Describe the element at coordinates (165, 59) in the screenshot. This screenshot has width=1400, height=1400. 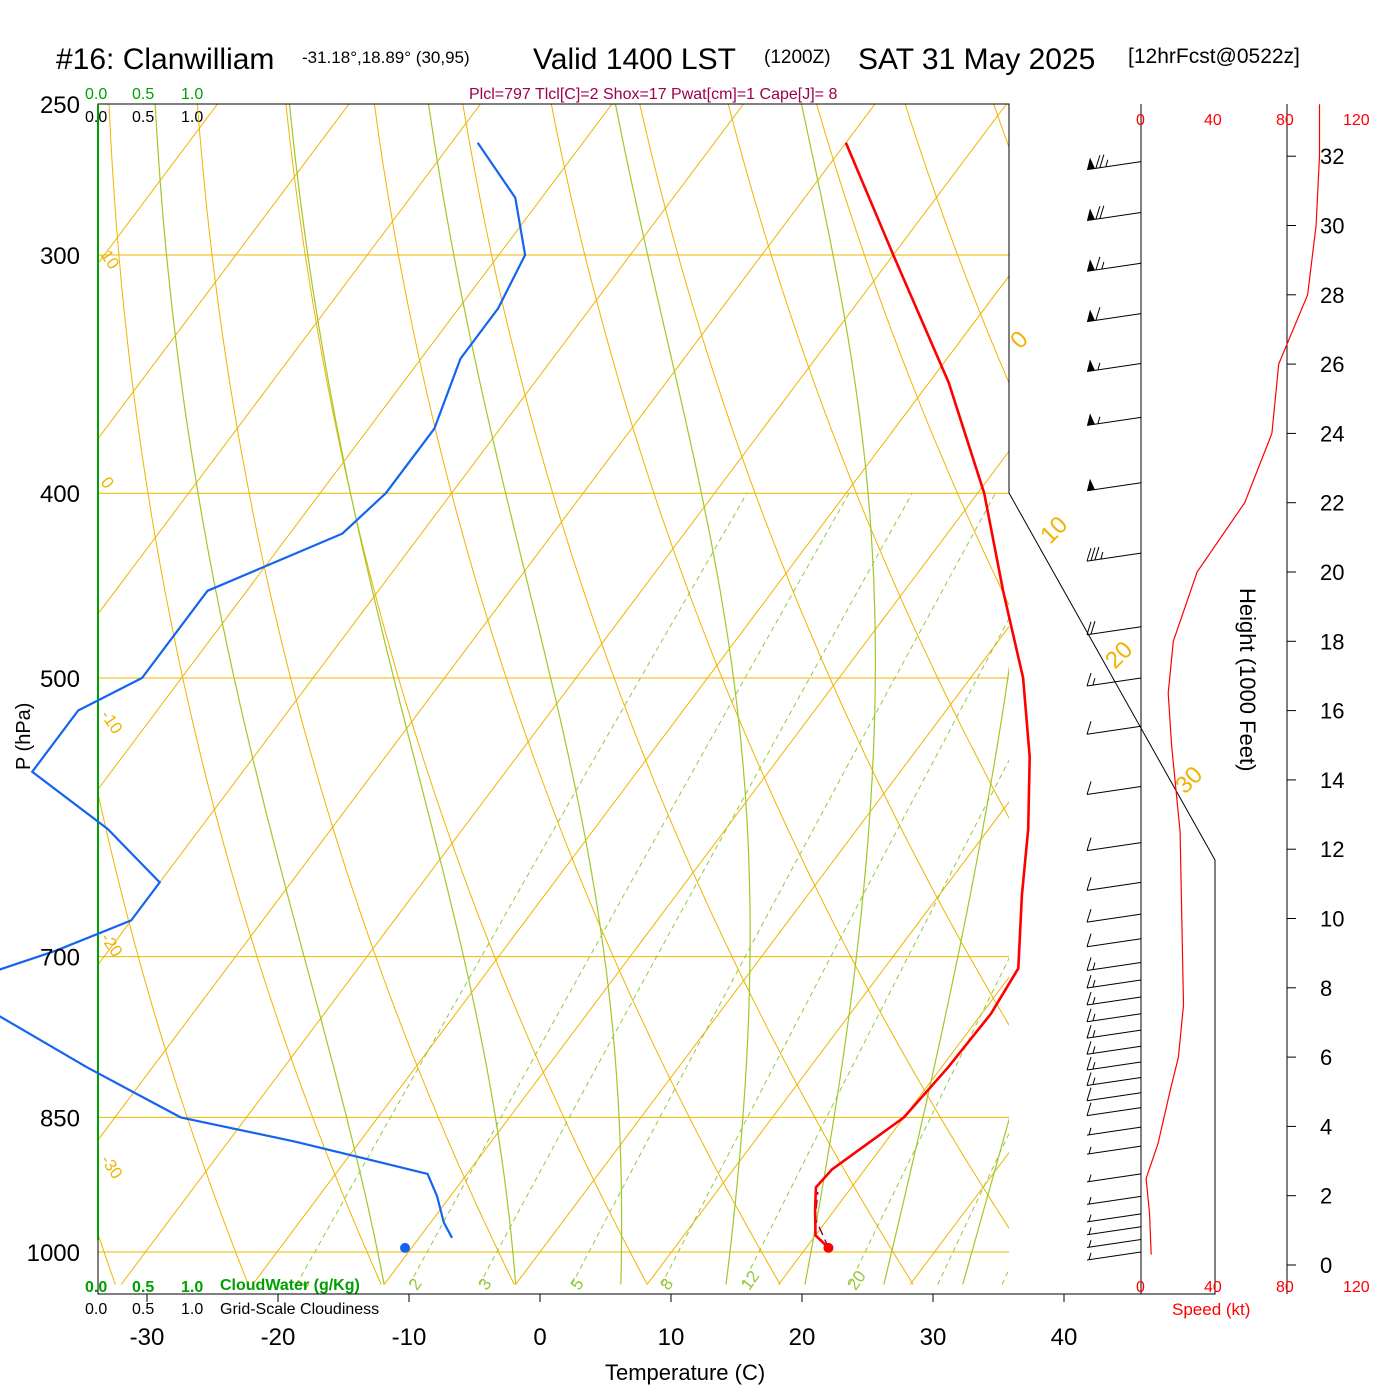
I see `station-title: #16: Clanwilliam` at that location.